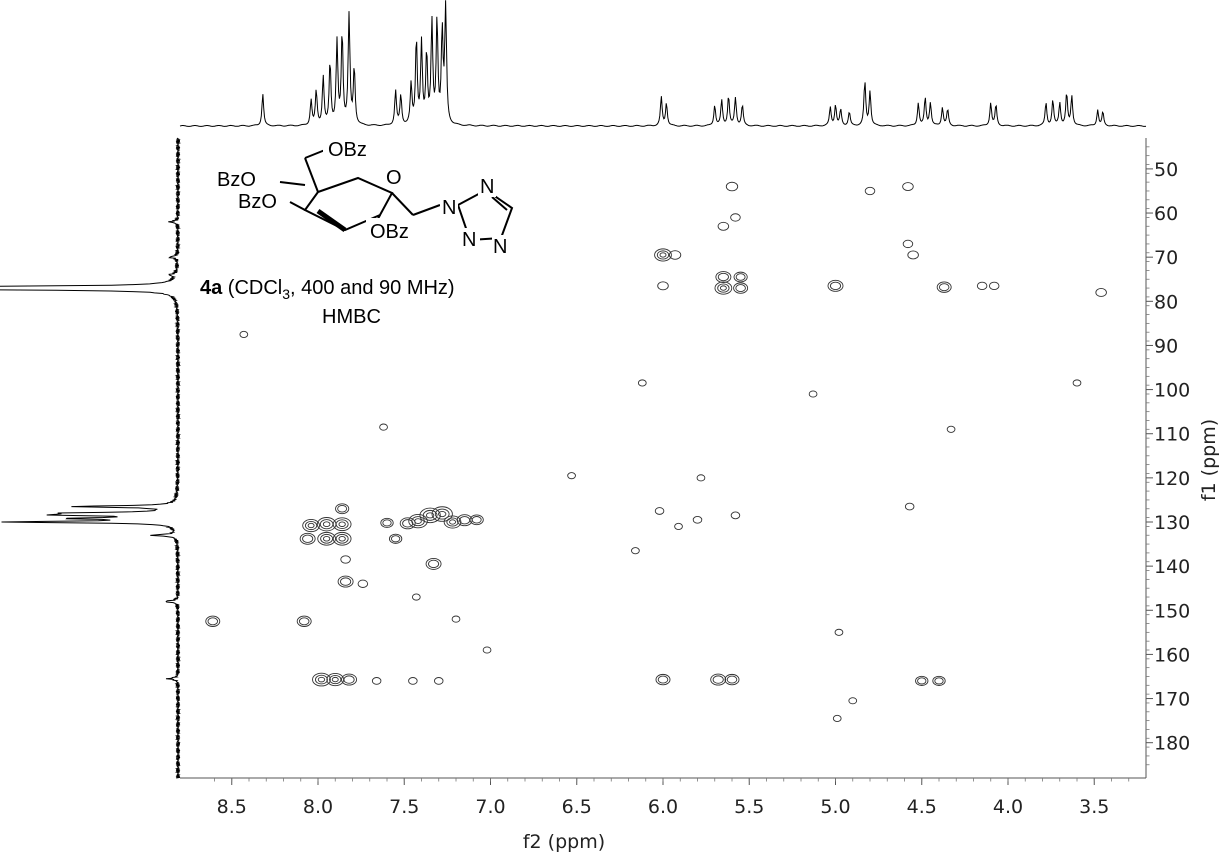 The height and width of the screenshot is (856, 1226). I want to click on ring-wedge-bond, so click(331, 220).